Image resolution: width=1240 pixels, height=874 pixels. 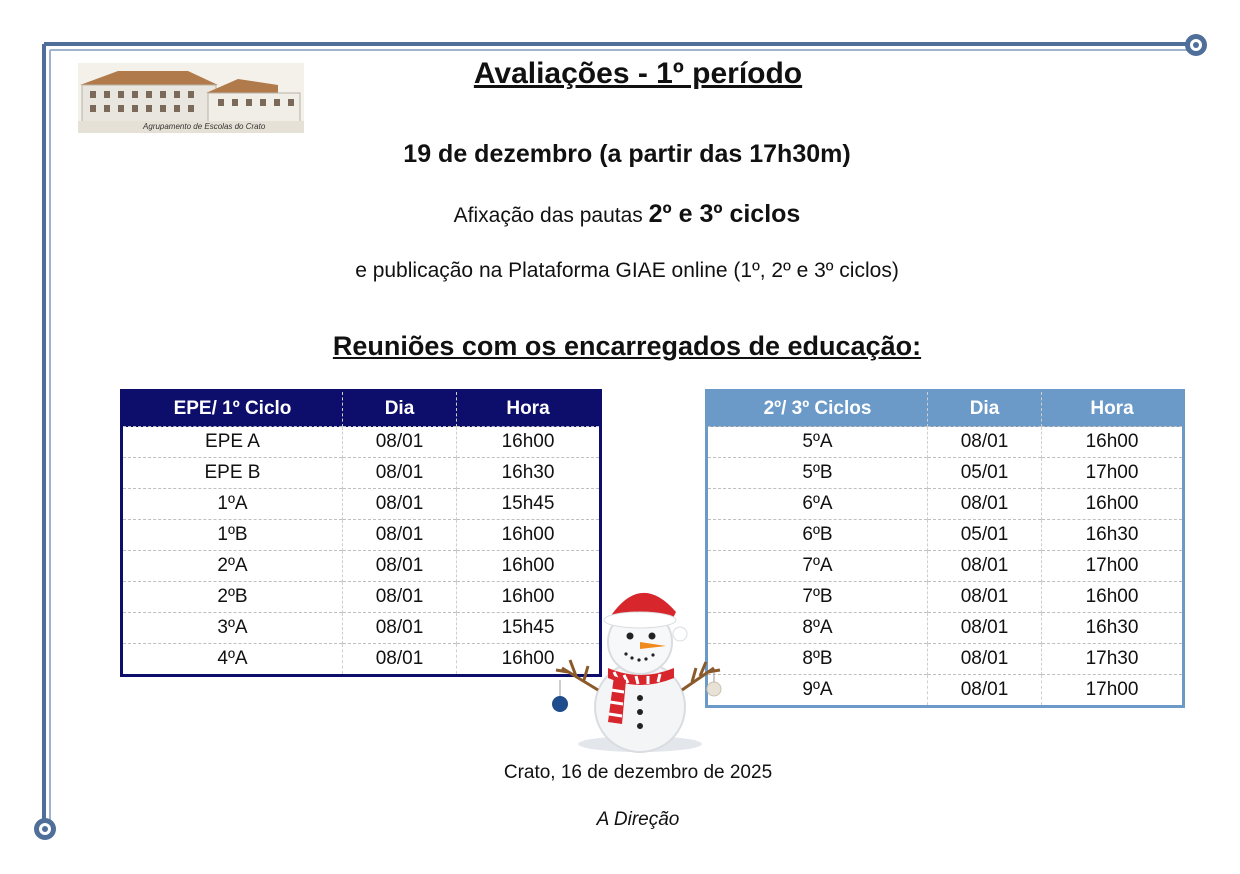 I want to click on table-row: 9ºA 08/01 17h00, so click(x=945, y=690).